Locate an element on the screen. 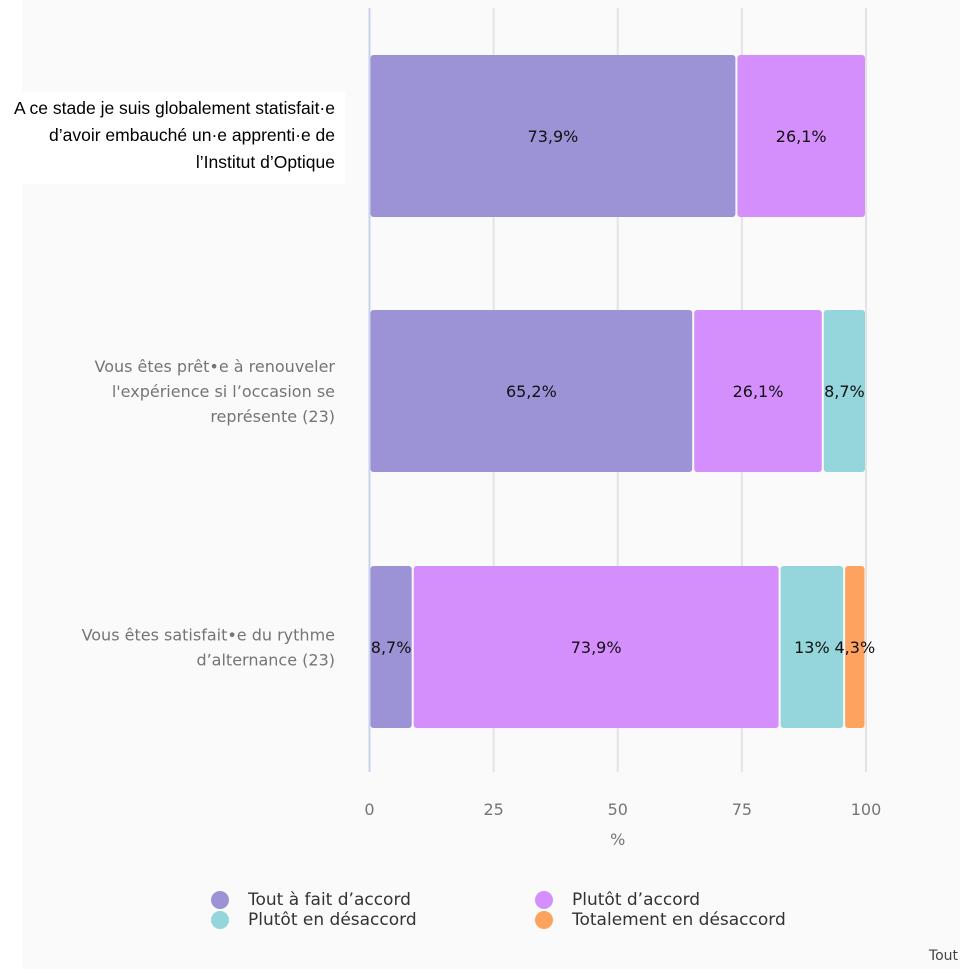 Image resolution: width=960 pixels, height=969 pixels. footer-note: Tout is located at coordinates (943, 956).